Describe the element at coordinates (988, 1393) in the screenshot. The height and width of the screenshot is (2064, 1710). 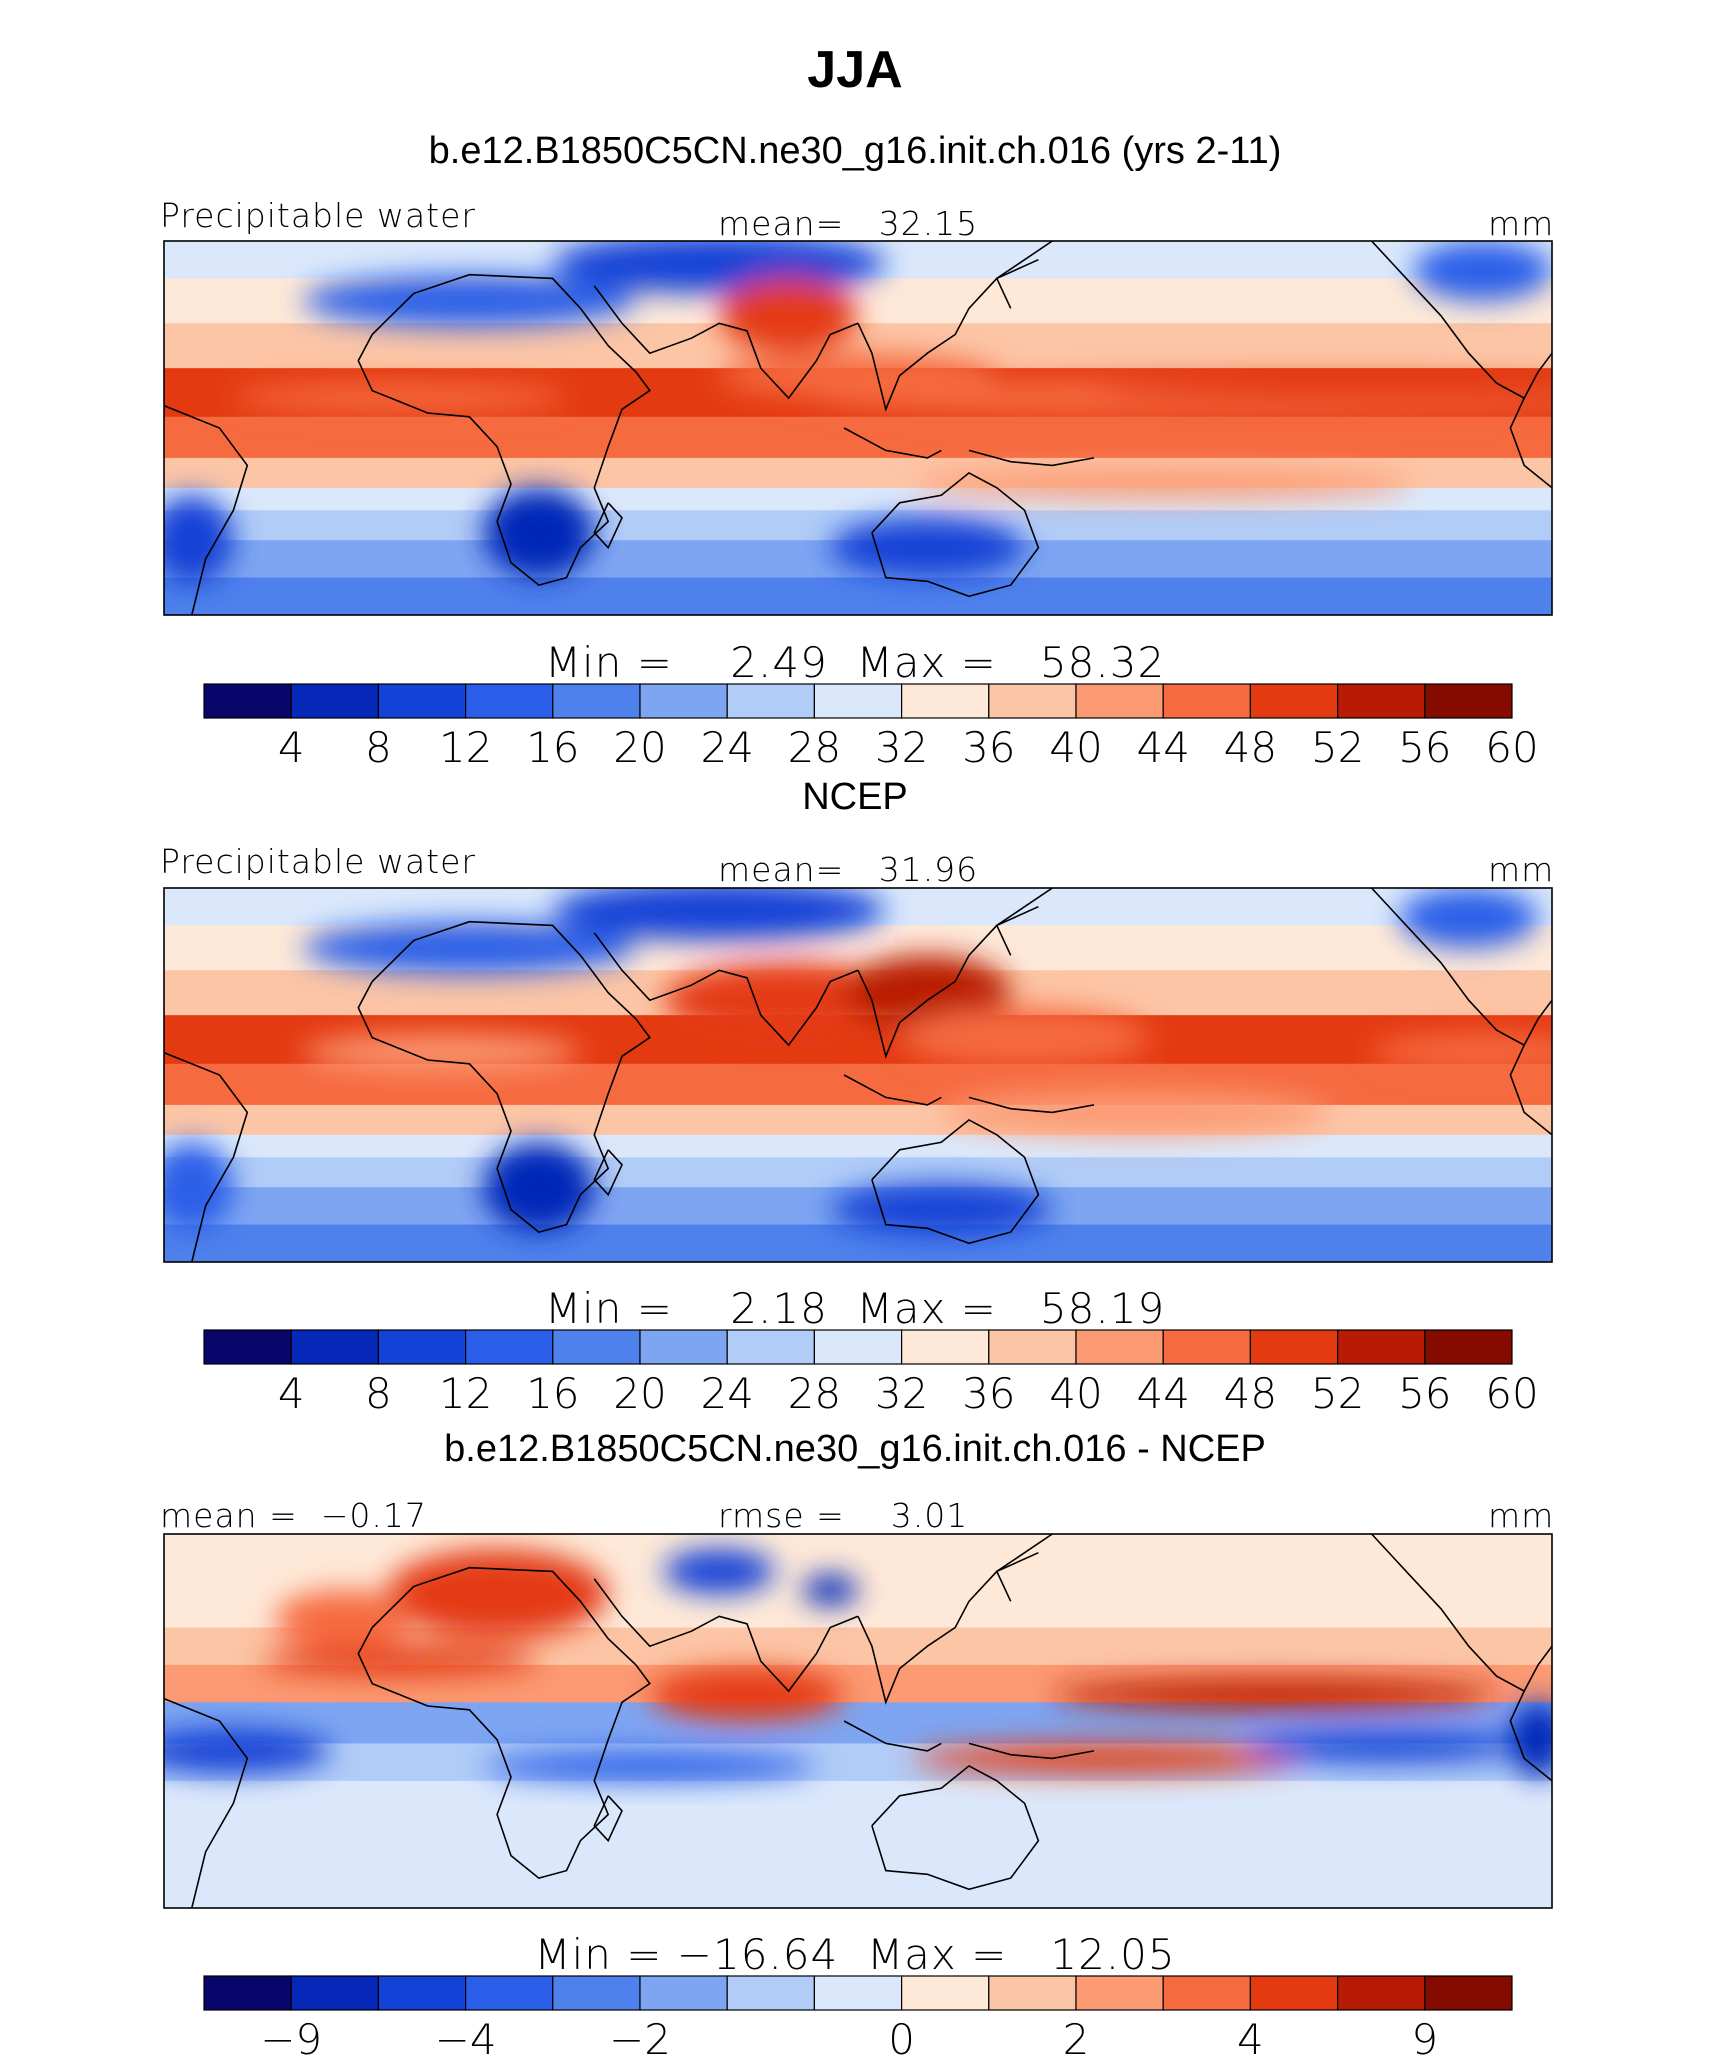
I see `colorbar-2-tick-label: 36` at that location.